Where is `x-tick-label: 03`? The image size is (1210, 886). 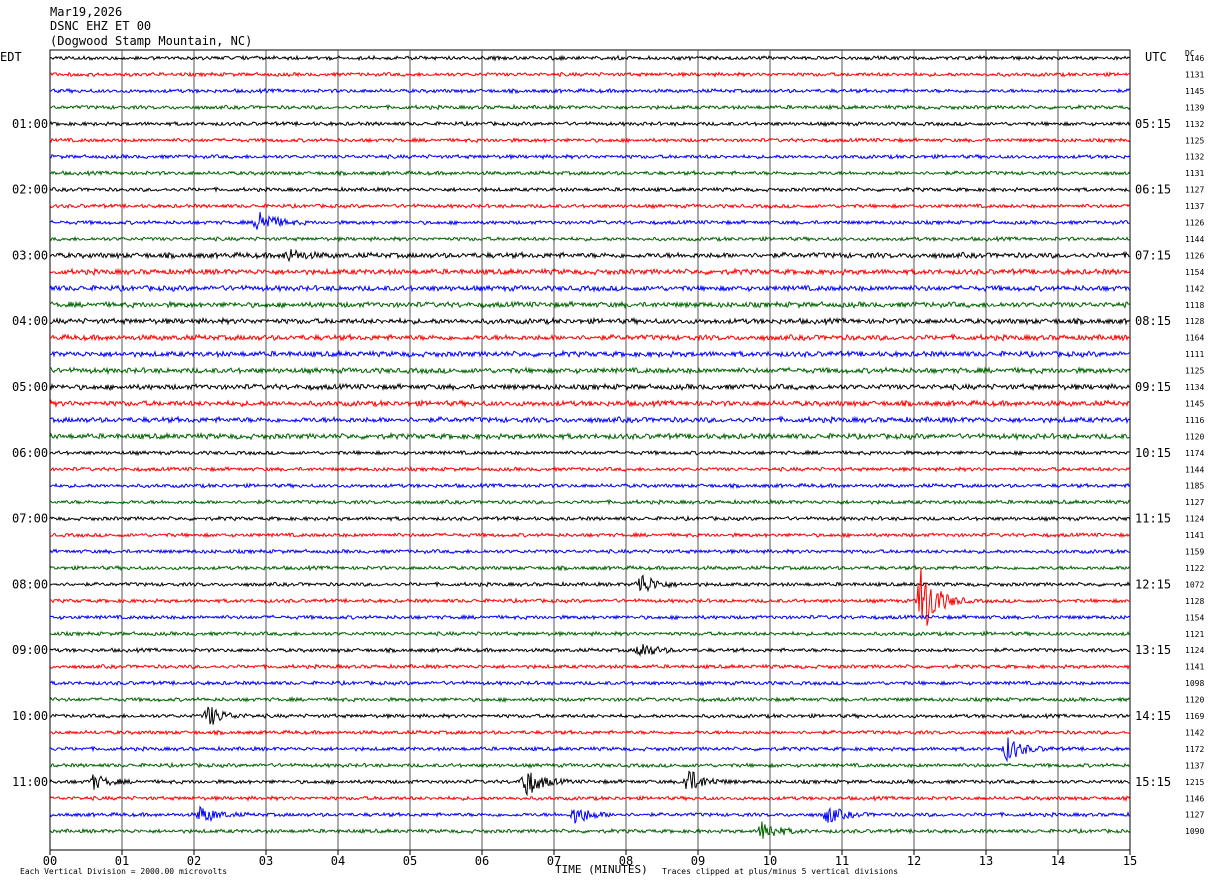
x-tick-label: 03 is located at coordinates (266, 861).